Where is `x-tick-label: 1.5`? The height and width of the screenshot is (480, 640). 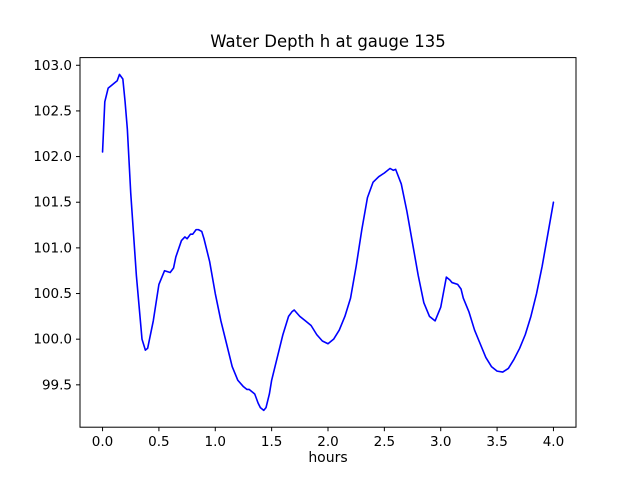 x-tick-label: 1.5 is located at coordinates (271, 442).